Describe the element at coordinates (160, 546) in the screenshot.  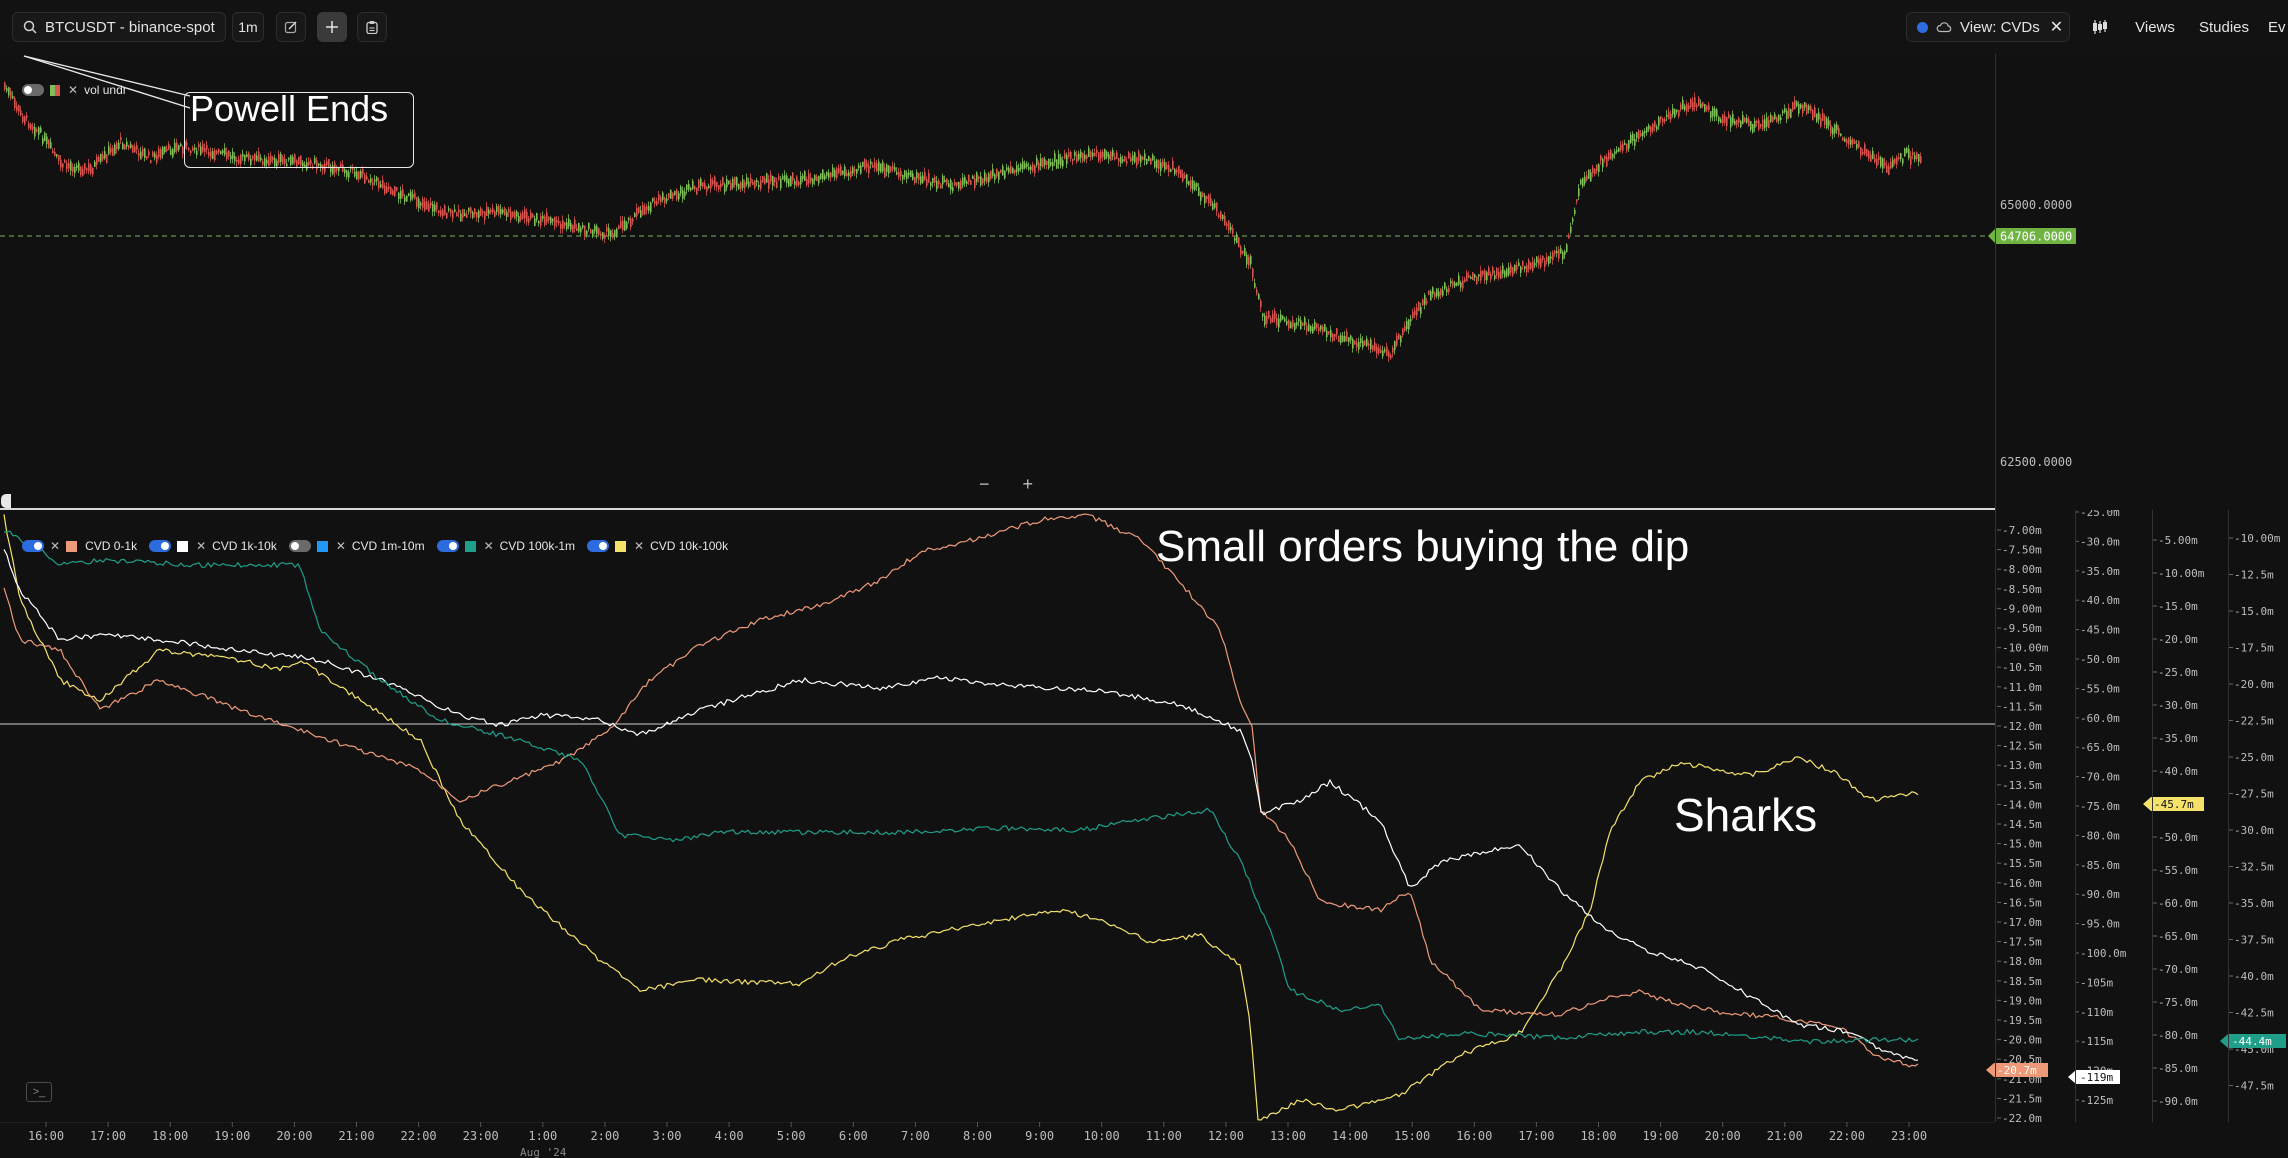
I see `cvd-1k-10k-toggle` at that location.